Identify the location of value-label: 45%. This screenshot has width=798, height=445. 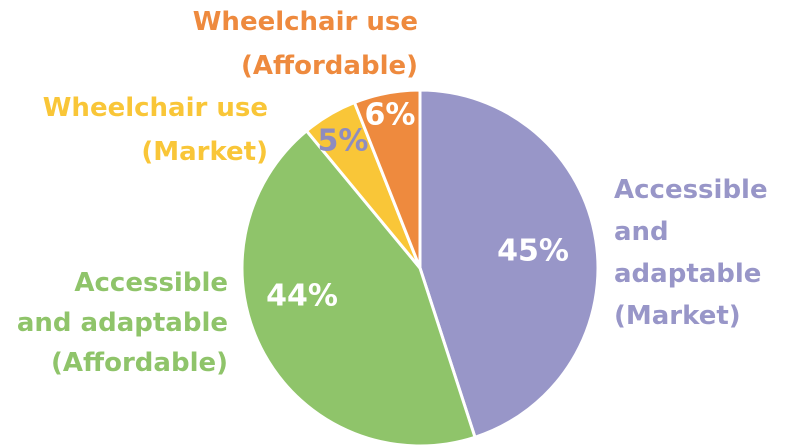
(533, 251).